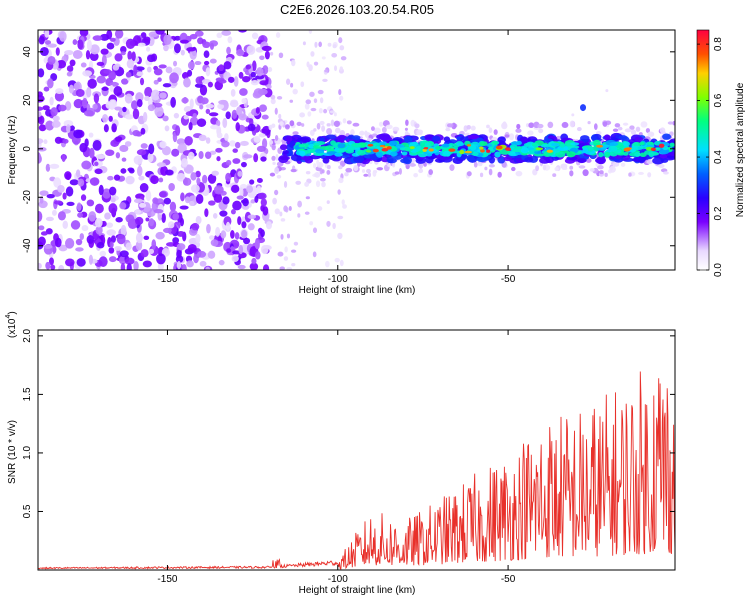  Describe the element at coordinates (703, 150) in the screenshot. I see `colorbar-gradient` at that location.